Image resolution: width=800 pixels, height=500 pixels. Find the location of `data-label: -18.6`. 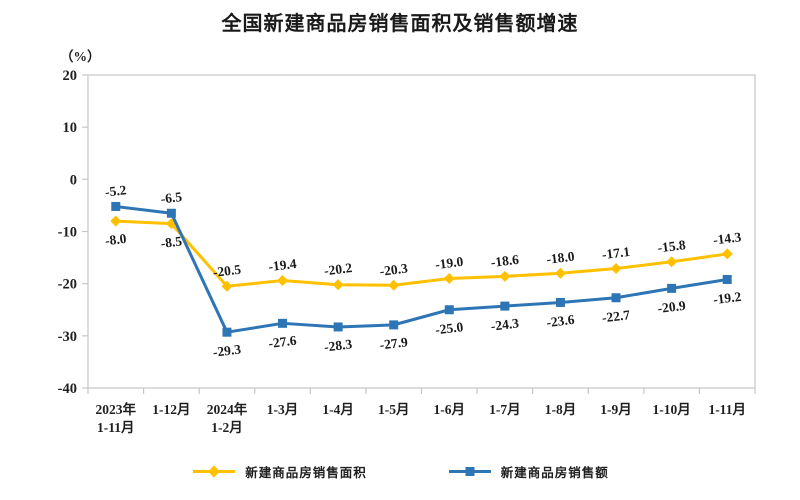

data-label: -18.6 is located at coordinates (505, 261).